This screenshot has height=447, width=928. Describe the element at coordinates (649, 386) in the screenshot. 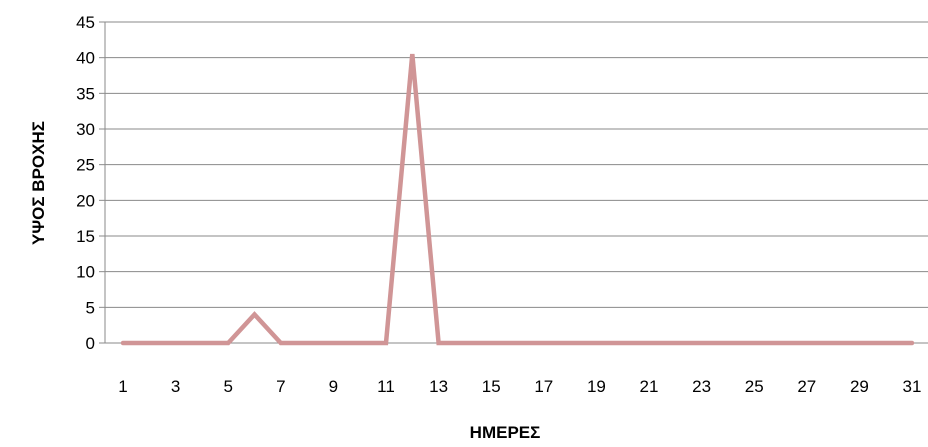

I see `x-tick-label-21: 21` at that location.